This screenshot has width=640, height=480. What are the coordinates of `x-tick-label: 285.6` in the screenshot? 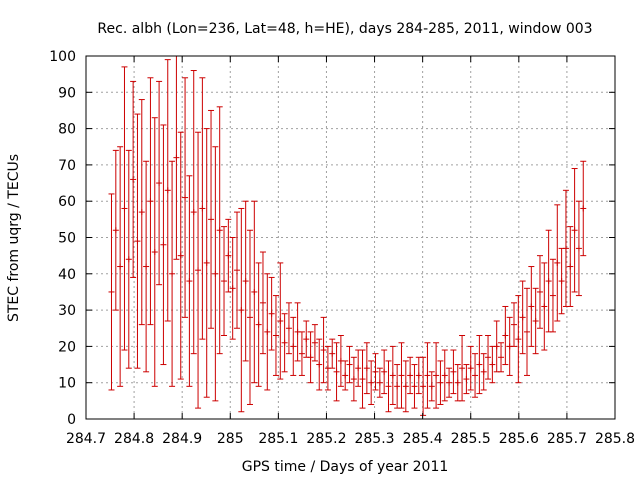 It's located at (519, 439).